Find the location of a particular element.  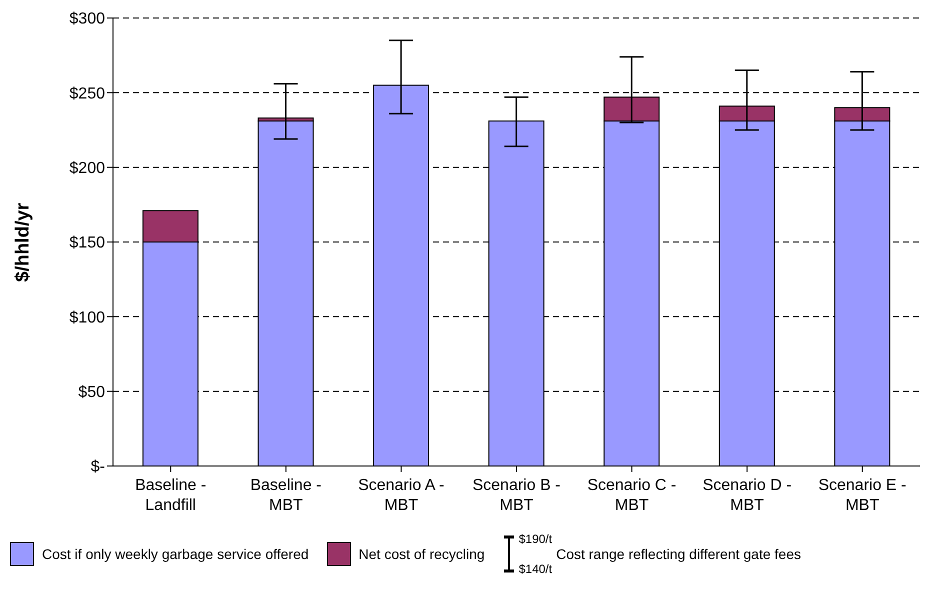

x-tick-label: Scenario B - MBT is located at coordinates (516, 495).